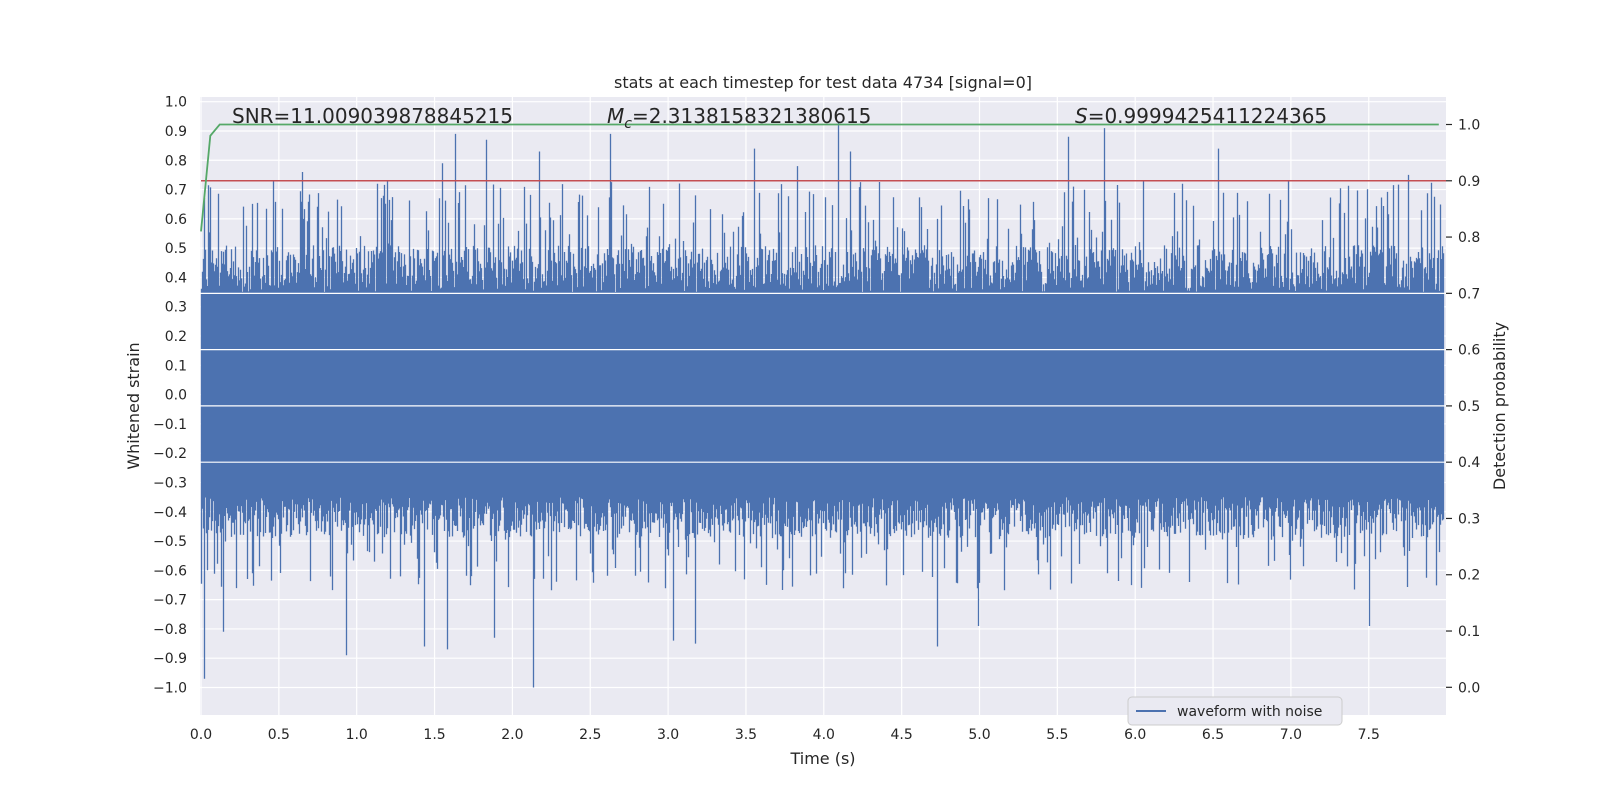 This screenshot has height=800, width=1600. I want to click on significance-annotation: S=0.9999425411224365, so click(1201, 116).